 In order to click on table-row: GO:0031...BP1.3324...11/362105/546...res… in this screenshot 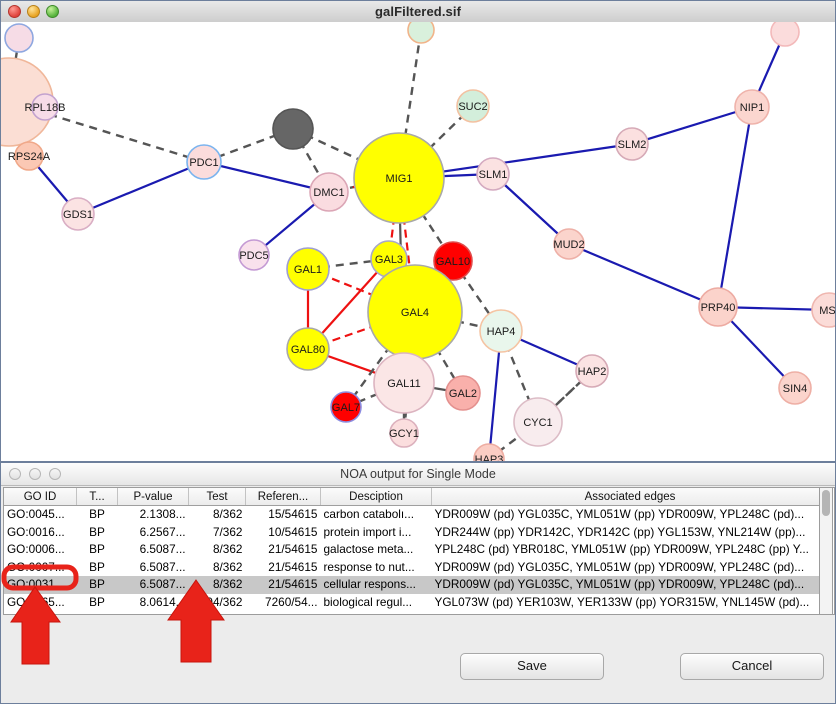, I will do `click(416, 613)`.